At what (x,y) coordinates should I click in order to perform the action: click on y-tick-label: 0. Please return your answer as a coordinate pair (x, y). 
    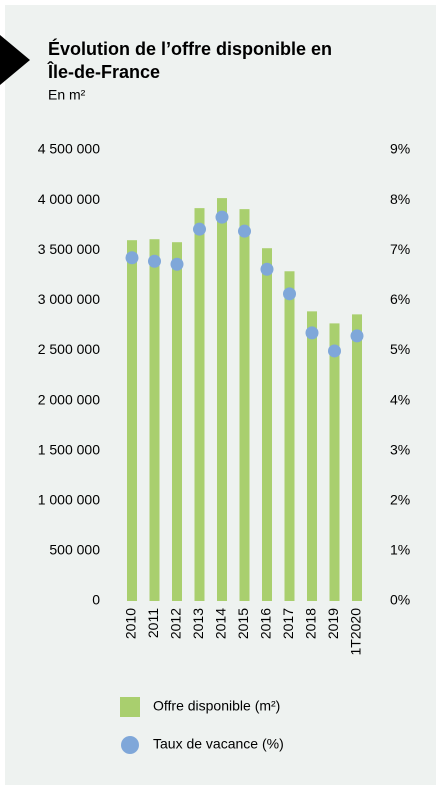
    Looking at the image, I should click on (96, 600).